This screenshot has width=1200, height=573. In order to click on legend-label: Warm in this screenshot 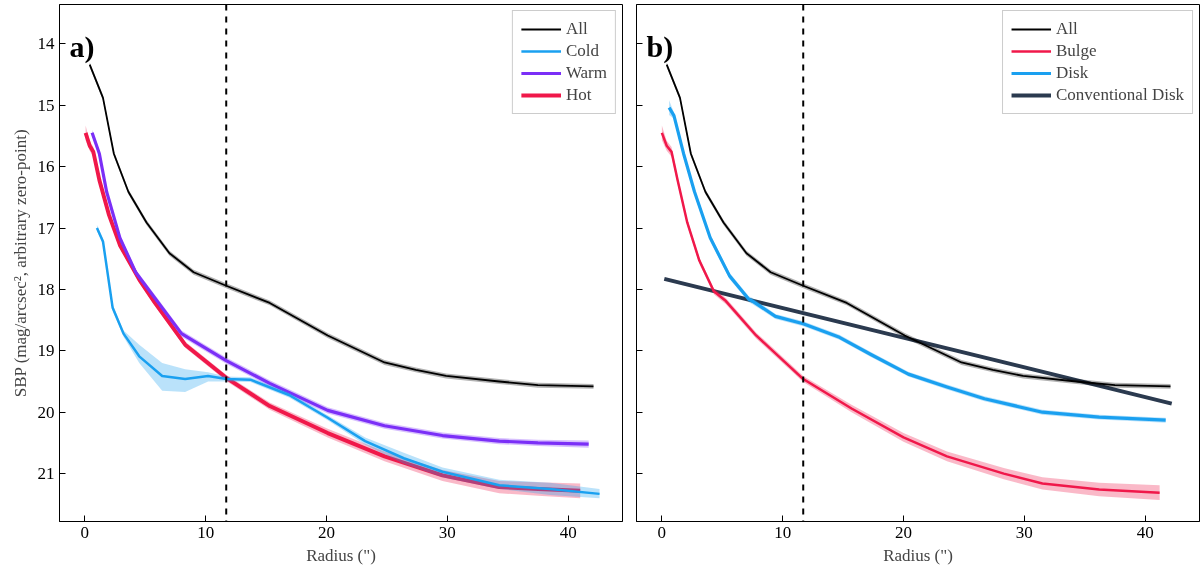, I will do `click(586, 73)`.